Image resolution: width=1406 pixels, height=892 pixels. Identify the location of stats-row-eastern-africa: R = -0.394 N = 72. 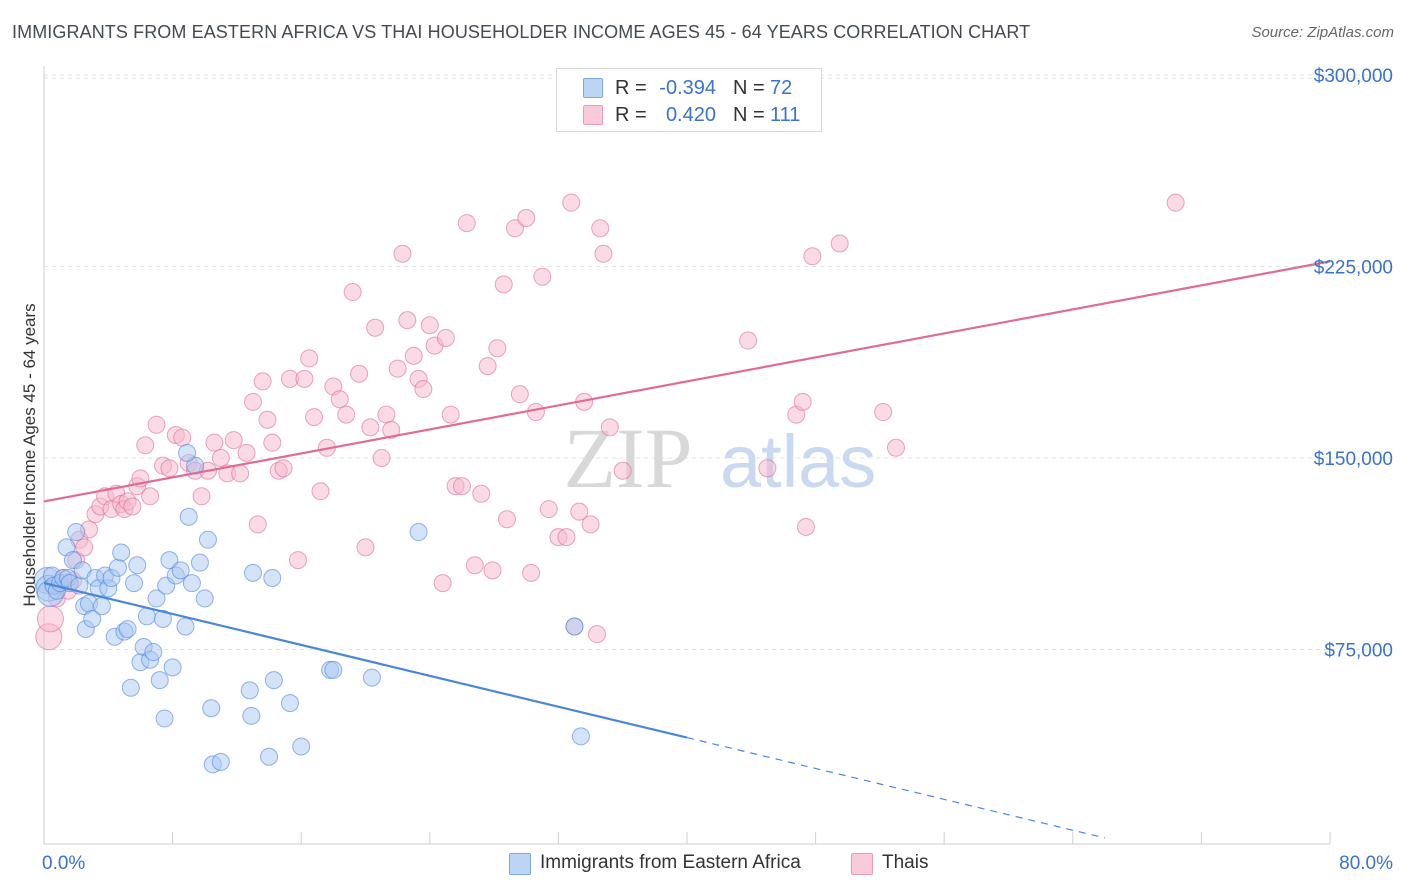
(689, 87).